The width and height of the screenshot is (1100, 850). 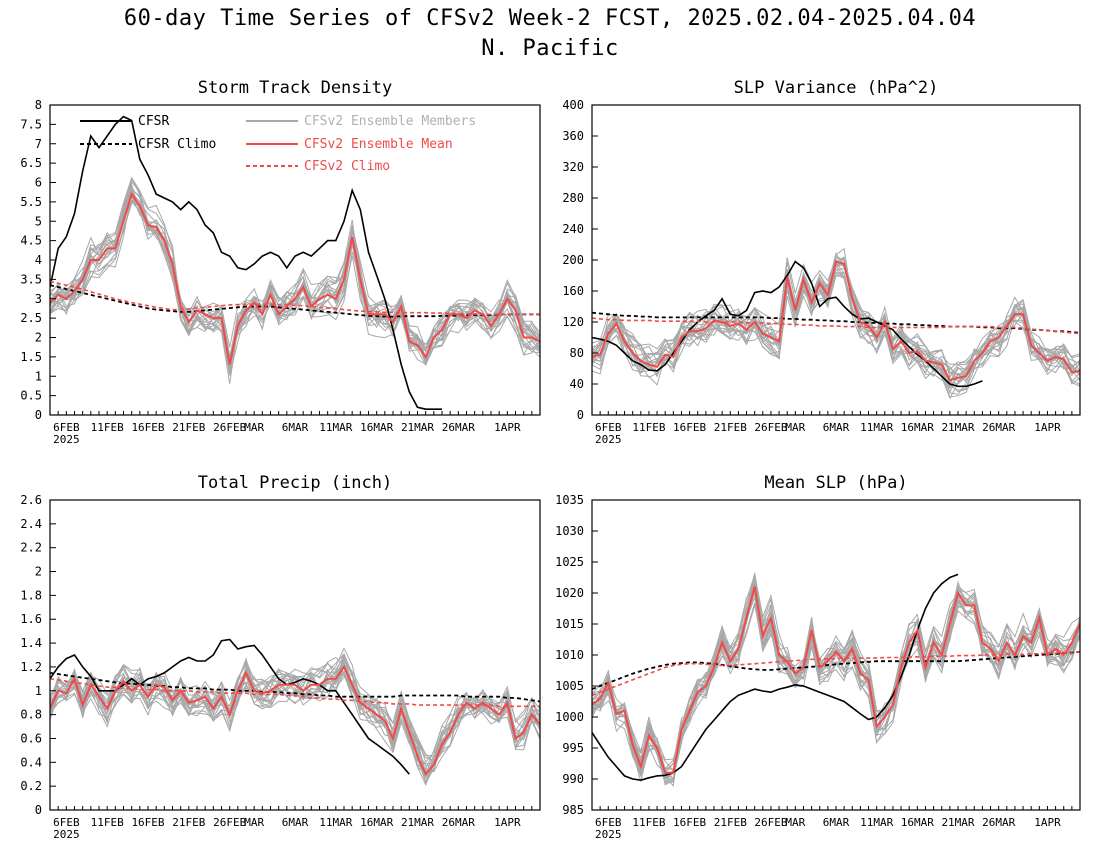 What do you see at coordinates (295, 427) in the screenshot?
I see `x-tick-label: 6MAR` at bounding box center [295, 427].